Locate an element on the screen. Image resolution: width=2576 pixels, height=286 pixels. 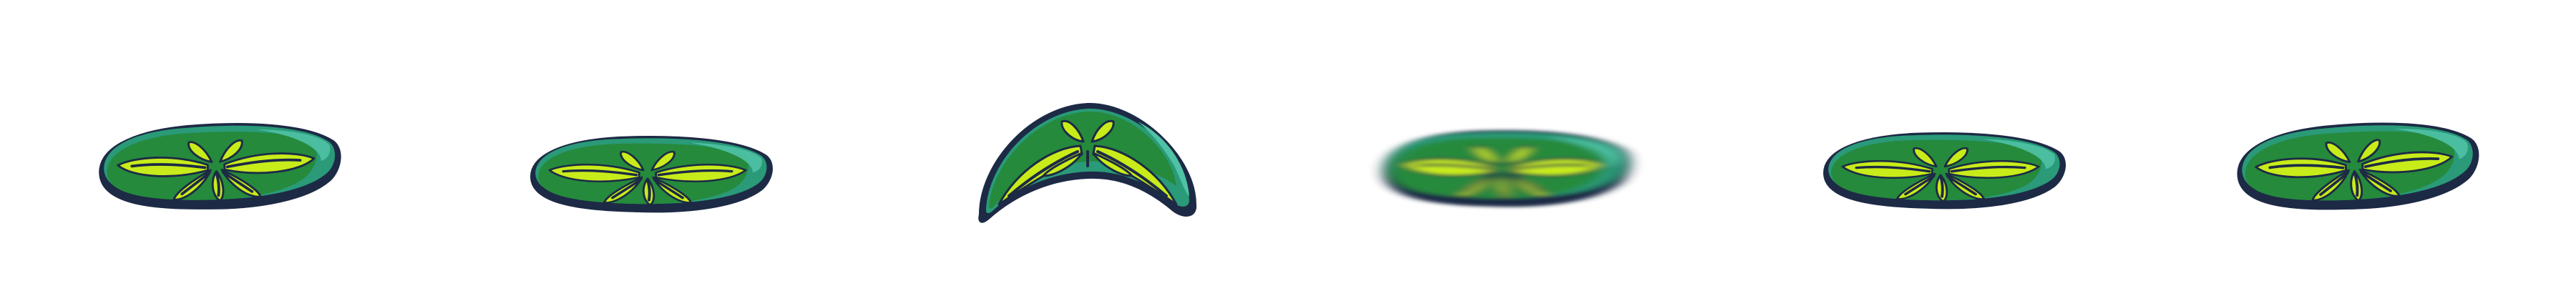
blurred-sand-dollar is located at coordinates (1506, 168).